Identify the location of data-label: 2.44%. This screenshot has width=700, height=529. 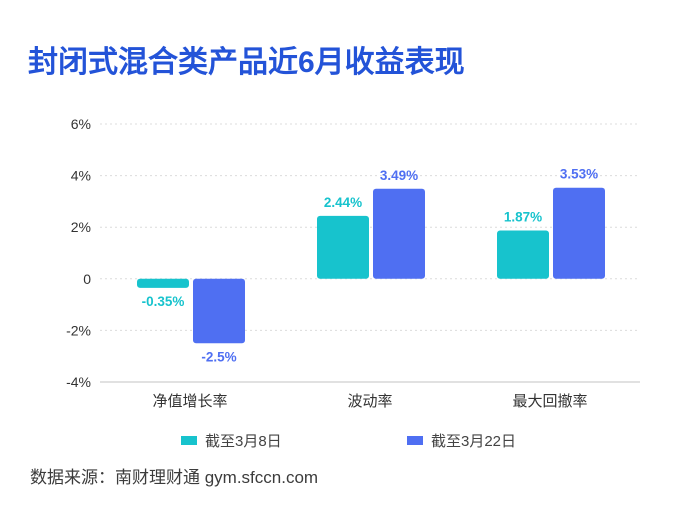
(343, 202).